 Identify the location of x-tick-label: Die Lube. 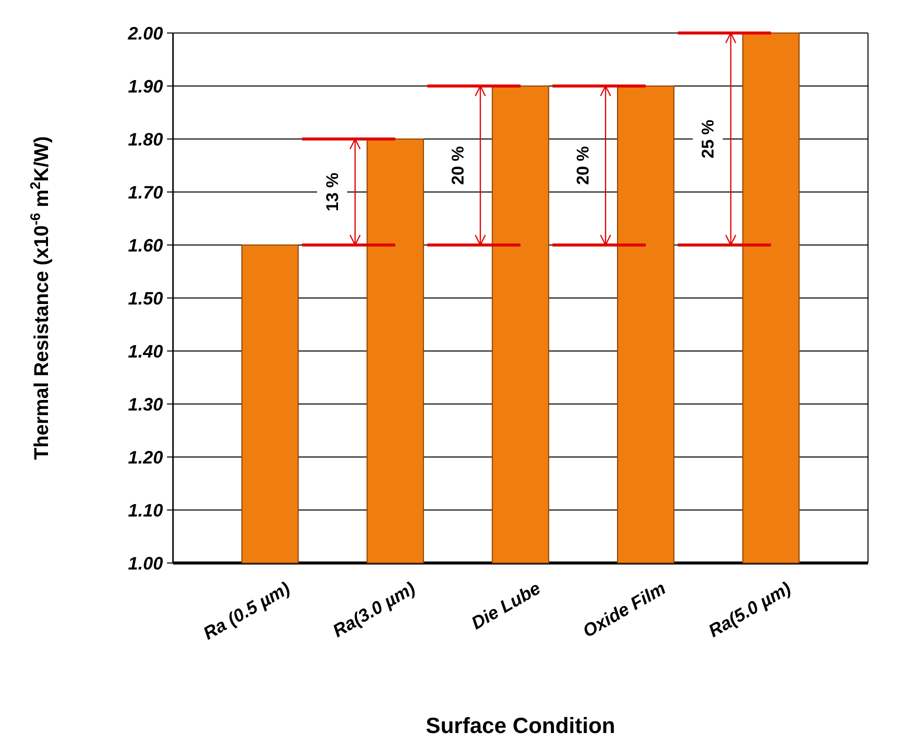
(506, 606).